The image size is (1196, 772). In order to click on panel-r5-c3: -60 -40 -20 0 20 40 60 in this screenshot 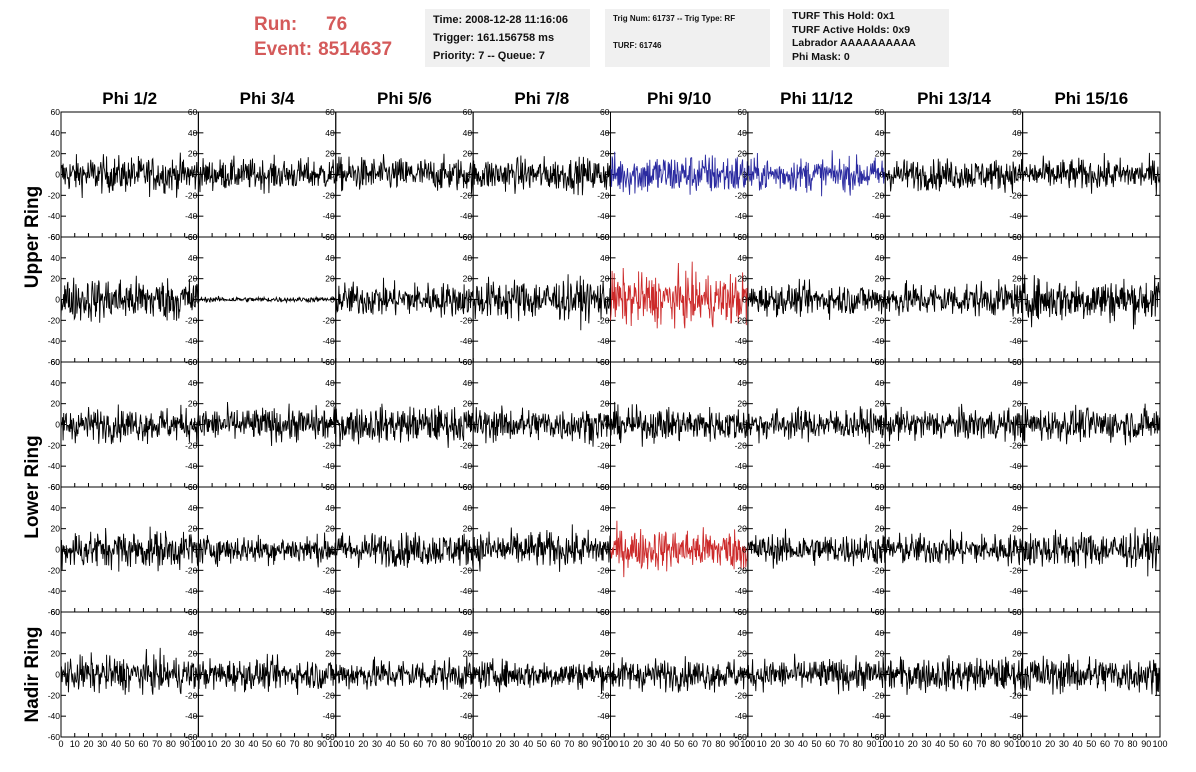, I will do `click(398, 674)`.